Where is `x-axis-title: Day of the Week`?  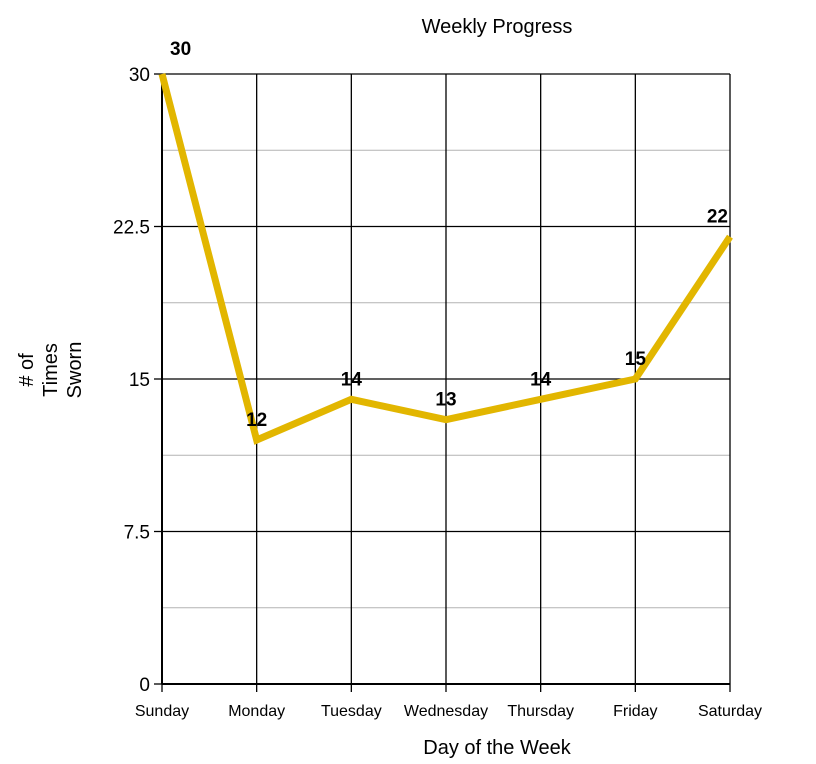
x-axis-title: Day of the Week is located at coordinates (497, 748).